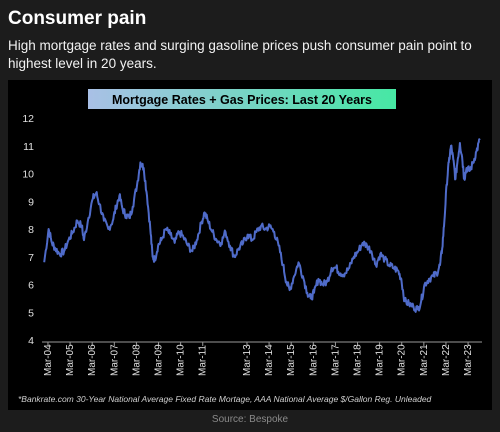  I want to click on y-axis: 4 5 6 7 8 9 10 11 12, so click(28, 230).